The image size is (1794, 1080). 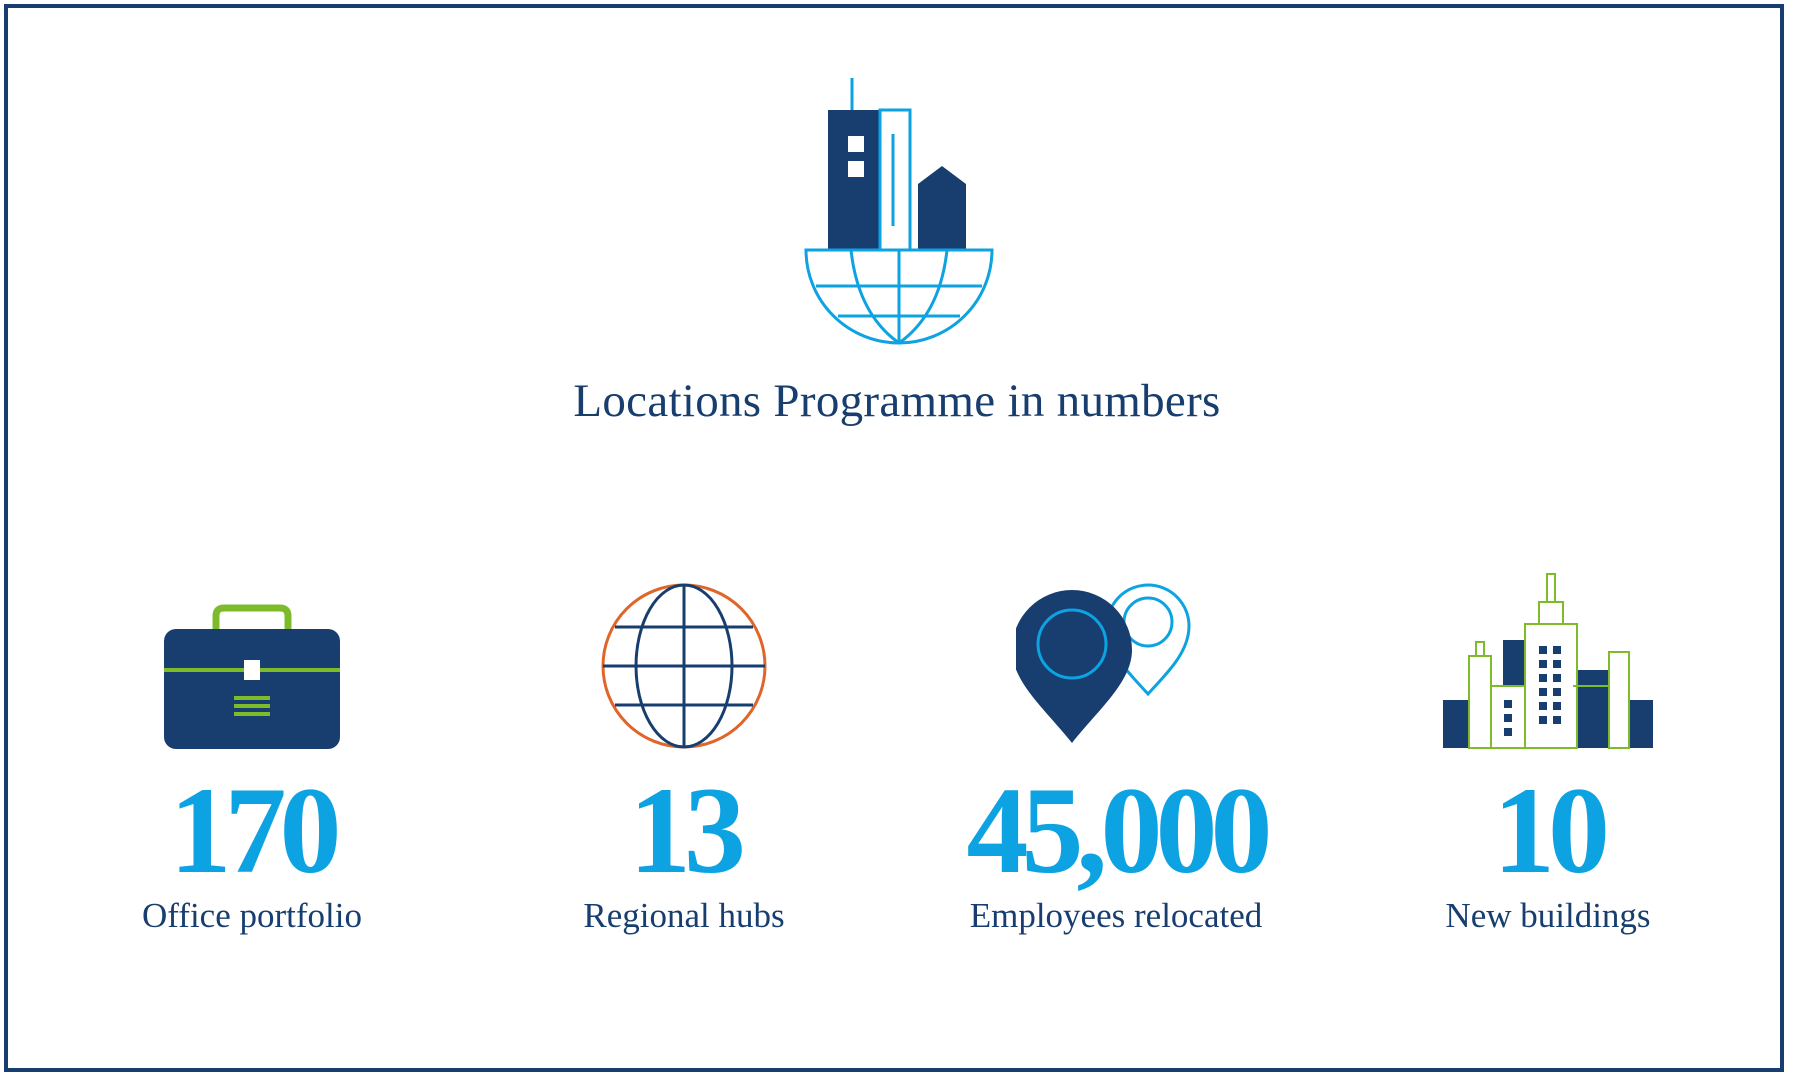 What do you see at coordinates (684, 915) in the screenshot?
I see `stat-label: Regional hubs` at bounding box center [684, 915].